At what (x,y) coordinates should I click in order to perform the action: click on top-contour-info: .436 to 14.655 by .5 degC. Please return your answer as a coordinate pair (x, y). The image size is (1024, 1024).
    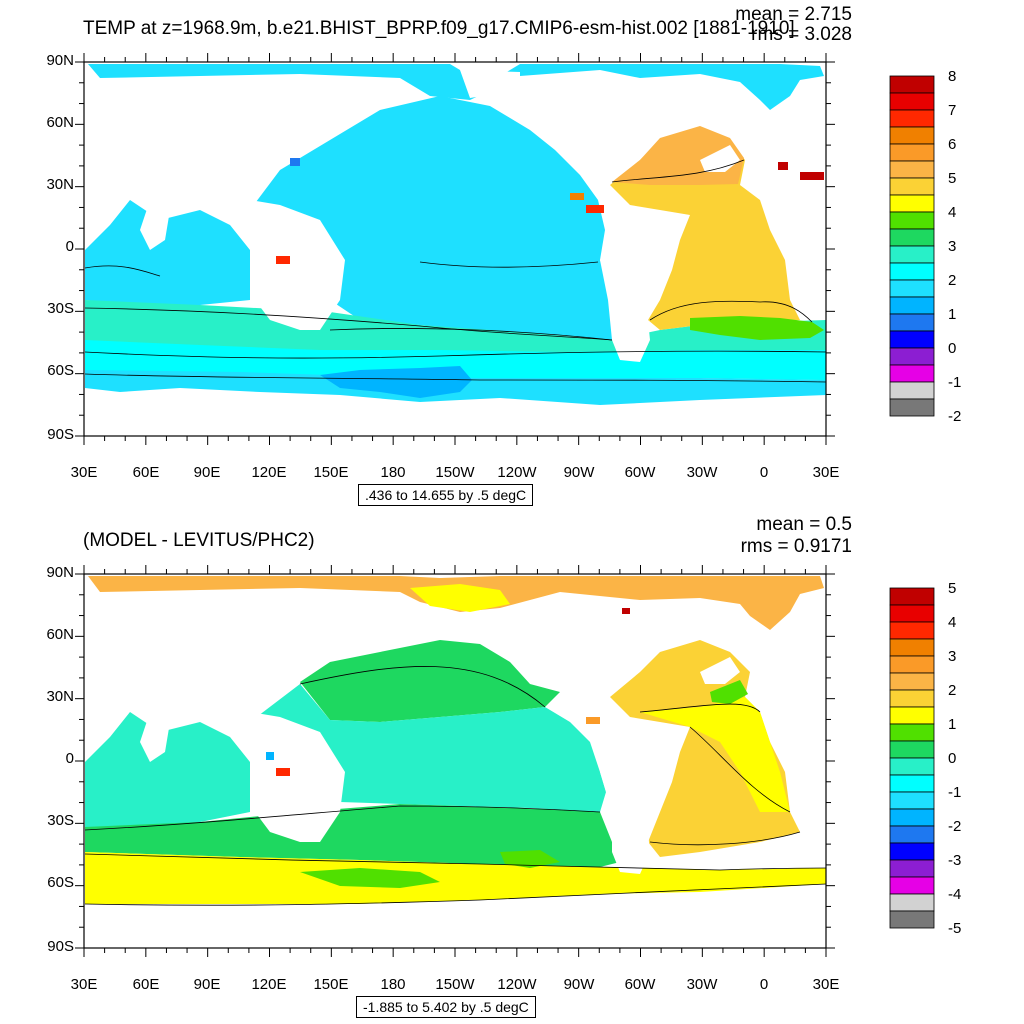
    Looking at the image, I should click on (446, 495).